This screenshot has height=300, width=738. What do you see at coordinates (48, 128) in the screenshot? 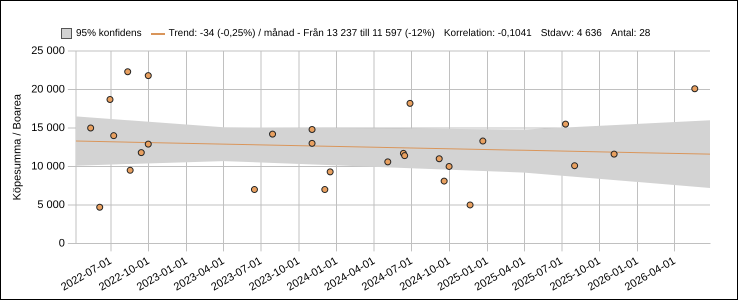
I see `y-tick-label: 15 000` at bounding box center [48, 128].